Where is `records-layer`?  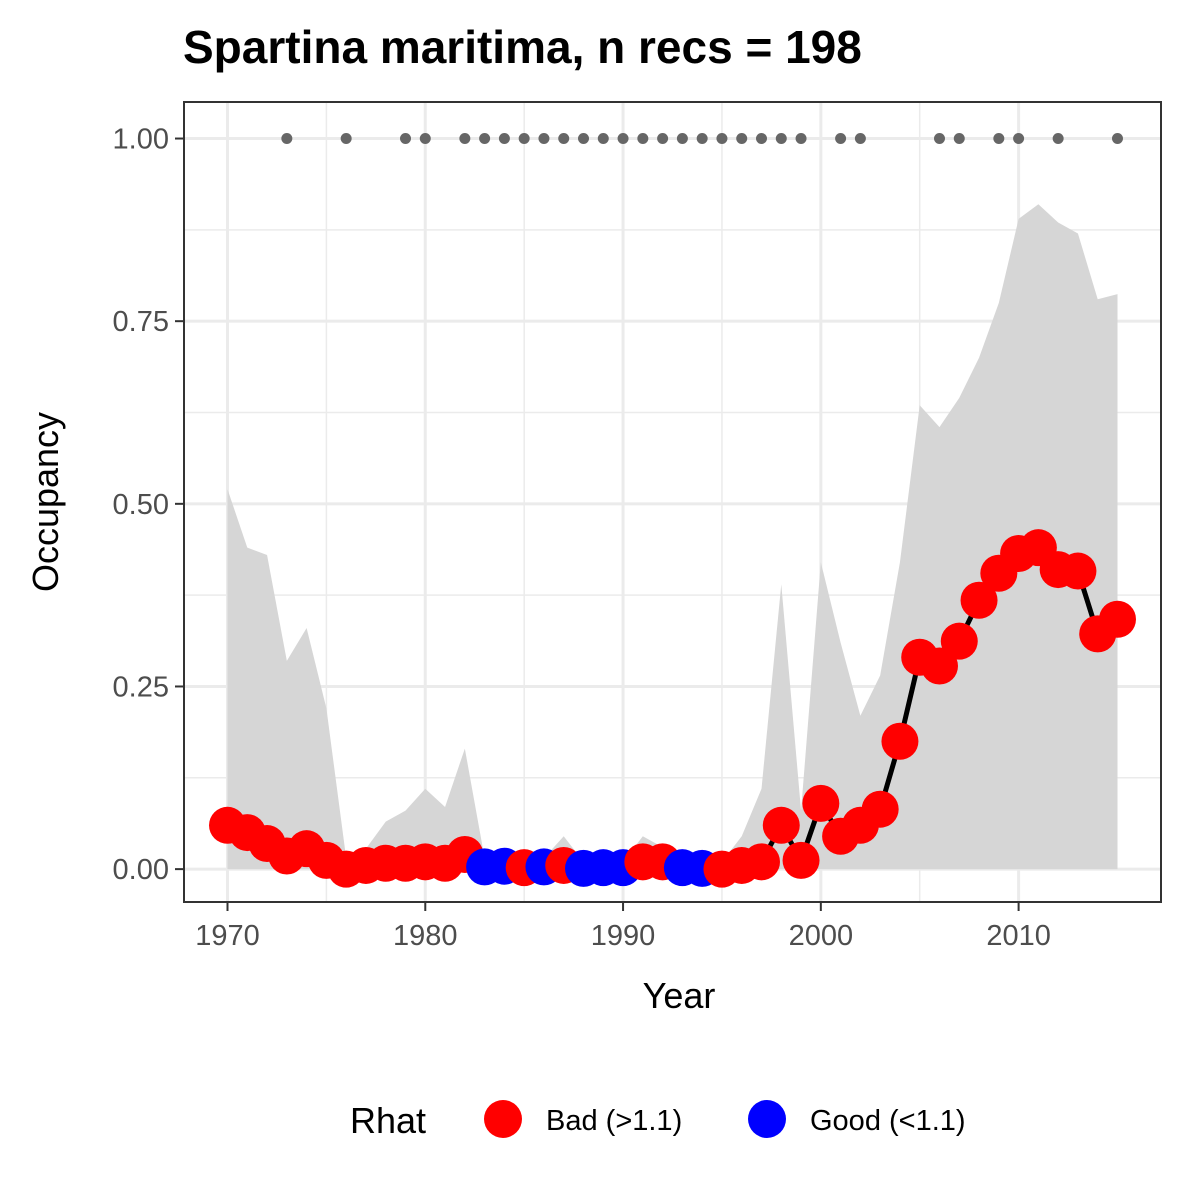 records-layer is located at coordinates (702, 139).